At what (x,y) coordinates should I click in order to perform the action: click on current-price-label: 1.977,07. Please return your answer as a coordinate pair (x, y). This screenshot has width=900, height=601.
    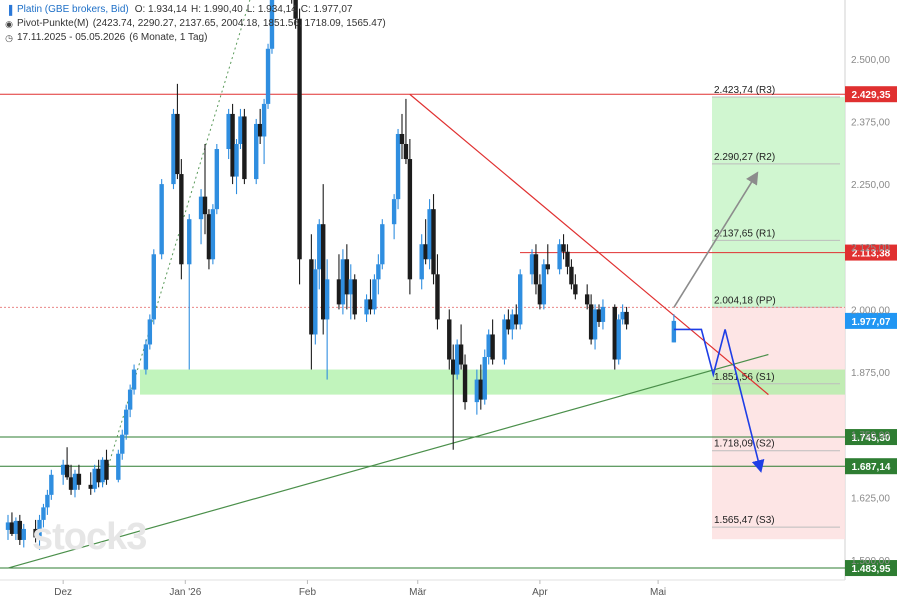
    Looking at the image, I should click on (871, 322).